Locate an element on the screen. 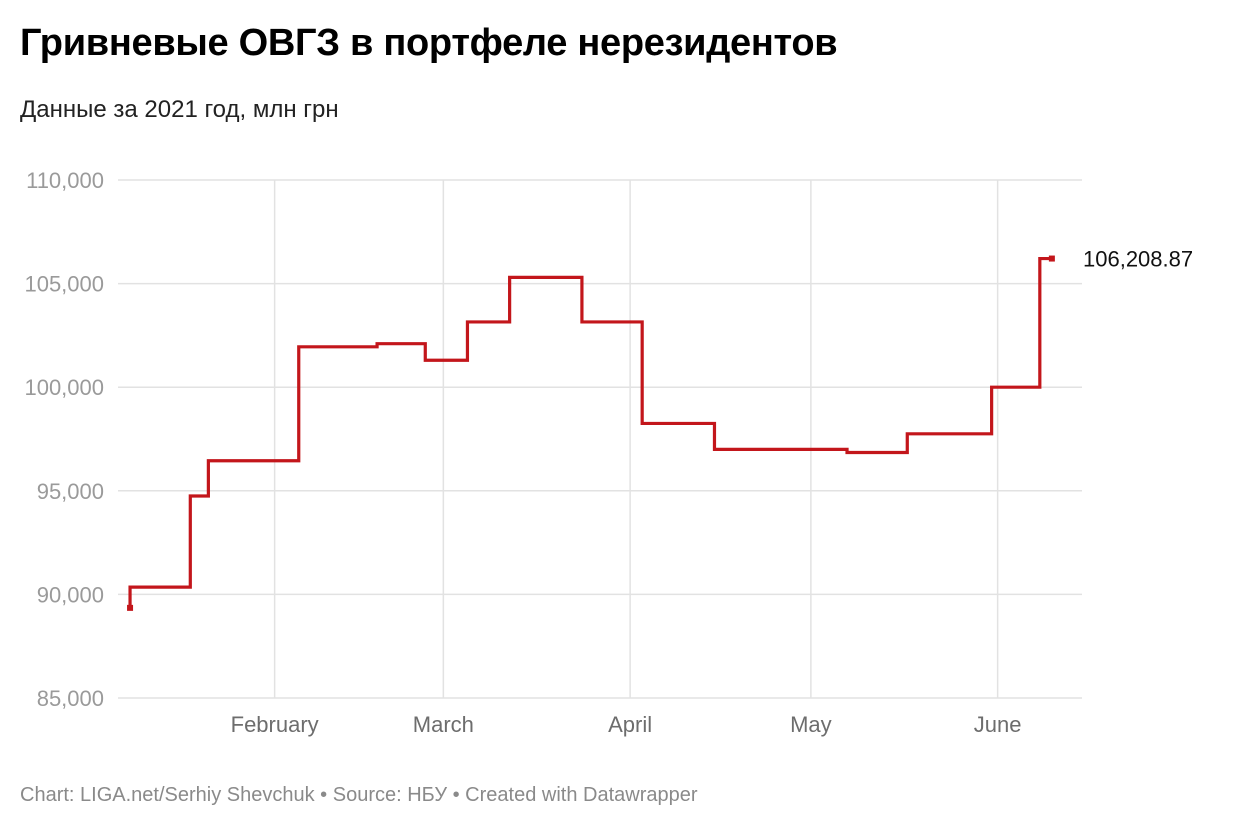  x-tick-label: June is located at coordinates (998, 724).